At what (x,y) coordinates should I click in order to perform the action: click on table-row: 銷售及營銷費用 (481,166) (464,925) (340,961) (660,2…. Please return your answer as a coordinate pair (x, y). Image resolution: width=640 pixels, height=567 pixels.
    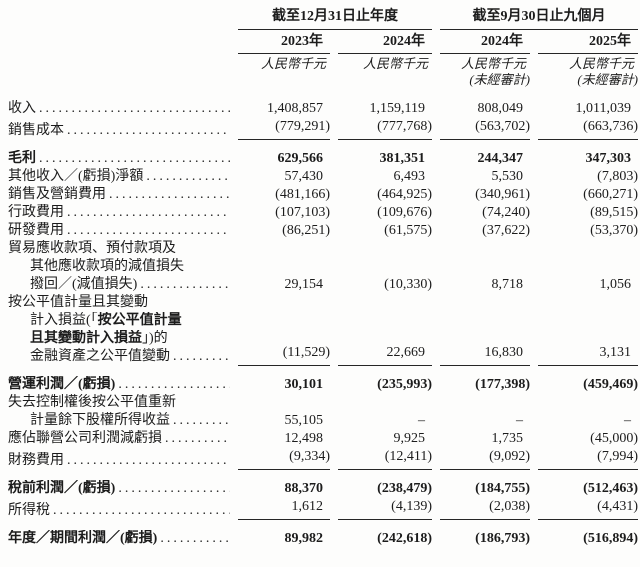
    Looking at the image, I should click on (323, 195).